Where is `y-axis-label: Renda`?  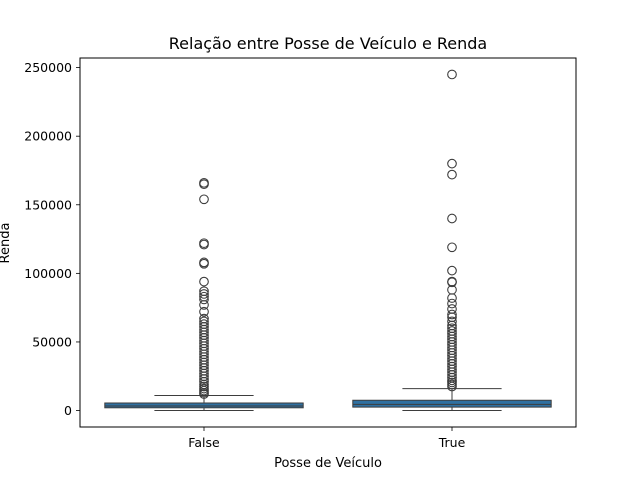 y-axis-label: Renda is located at coordinates (6, 243).